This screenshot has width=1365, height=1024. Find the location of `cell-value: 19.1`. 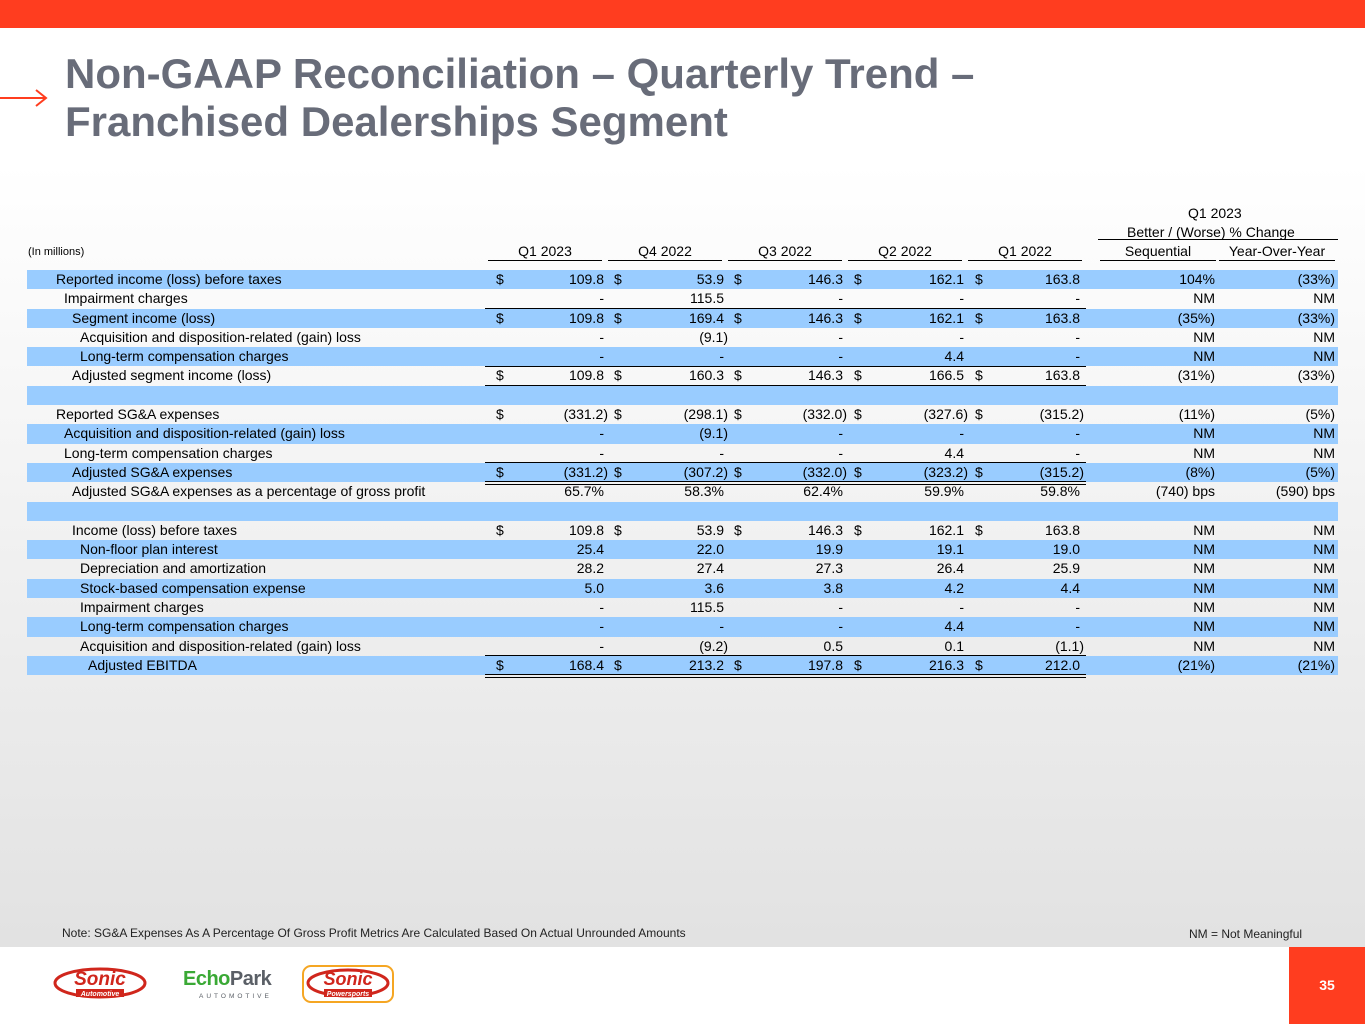

cell-value: 19.1 is located at coordinates (950, 549).